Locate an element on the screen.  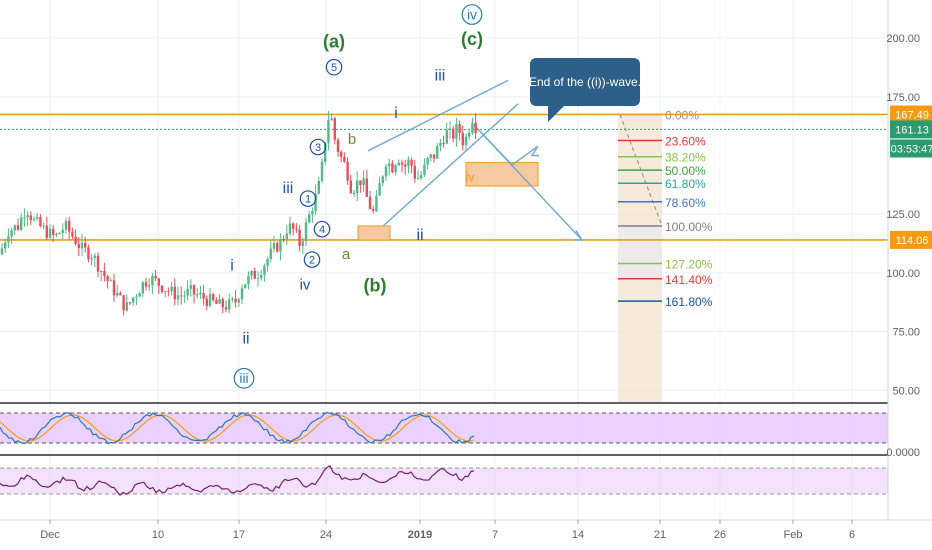
fib-level-label: 50.00% is located at coordinates (685, 171).